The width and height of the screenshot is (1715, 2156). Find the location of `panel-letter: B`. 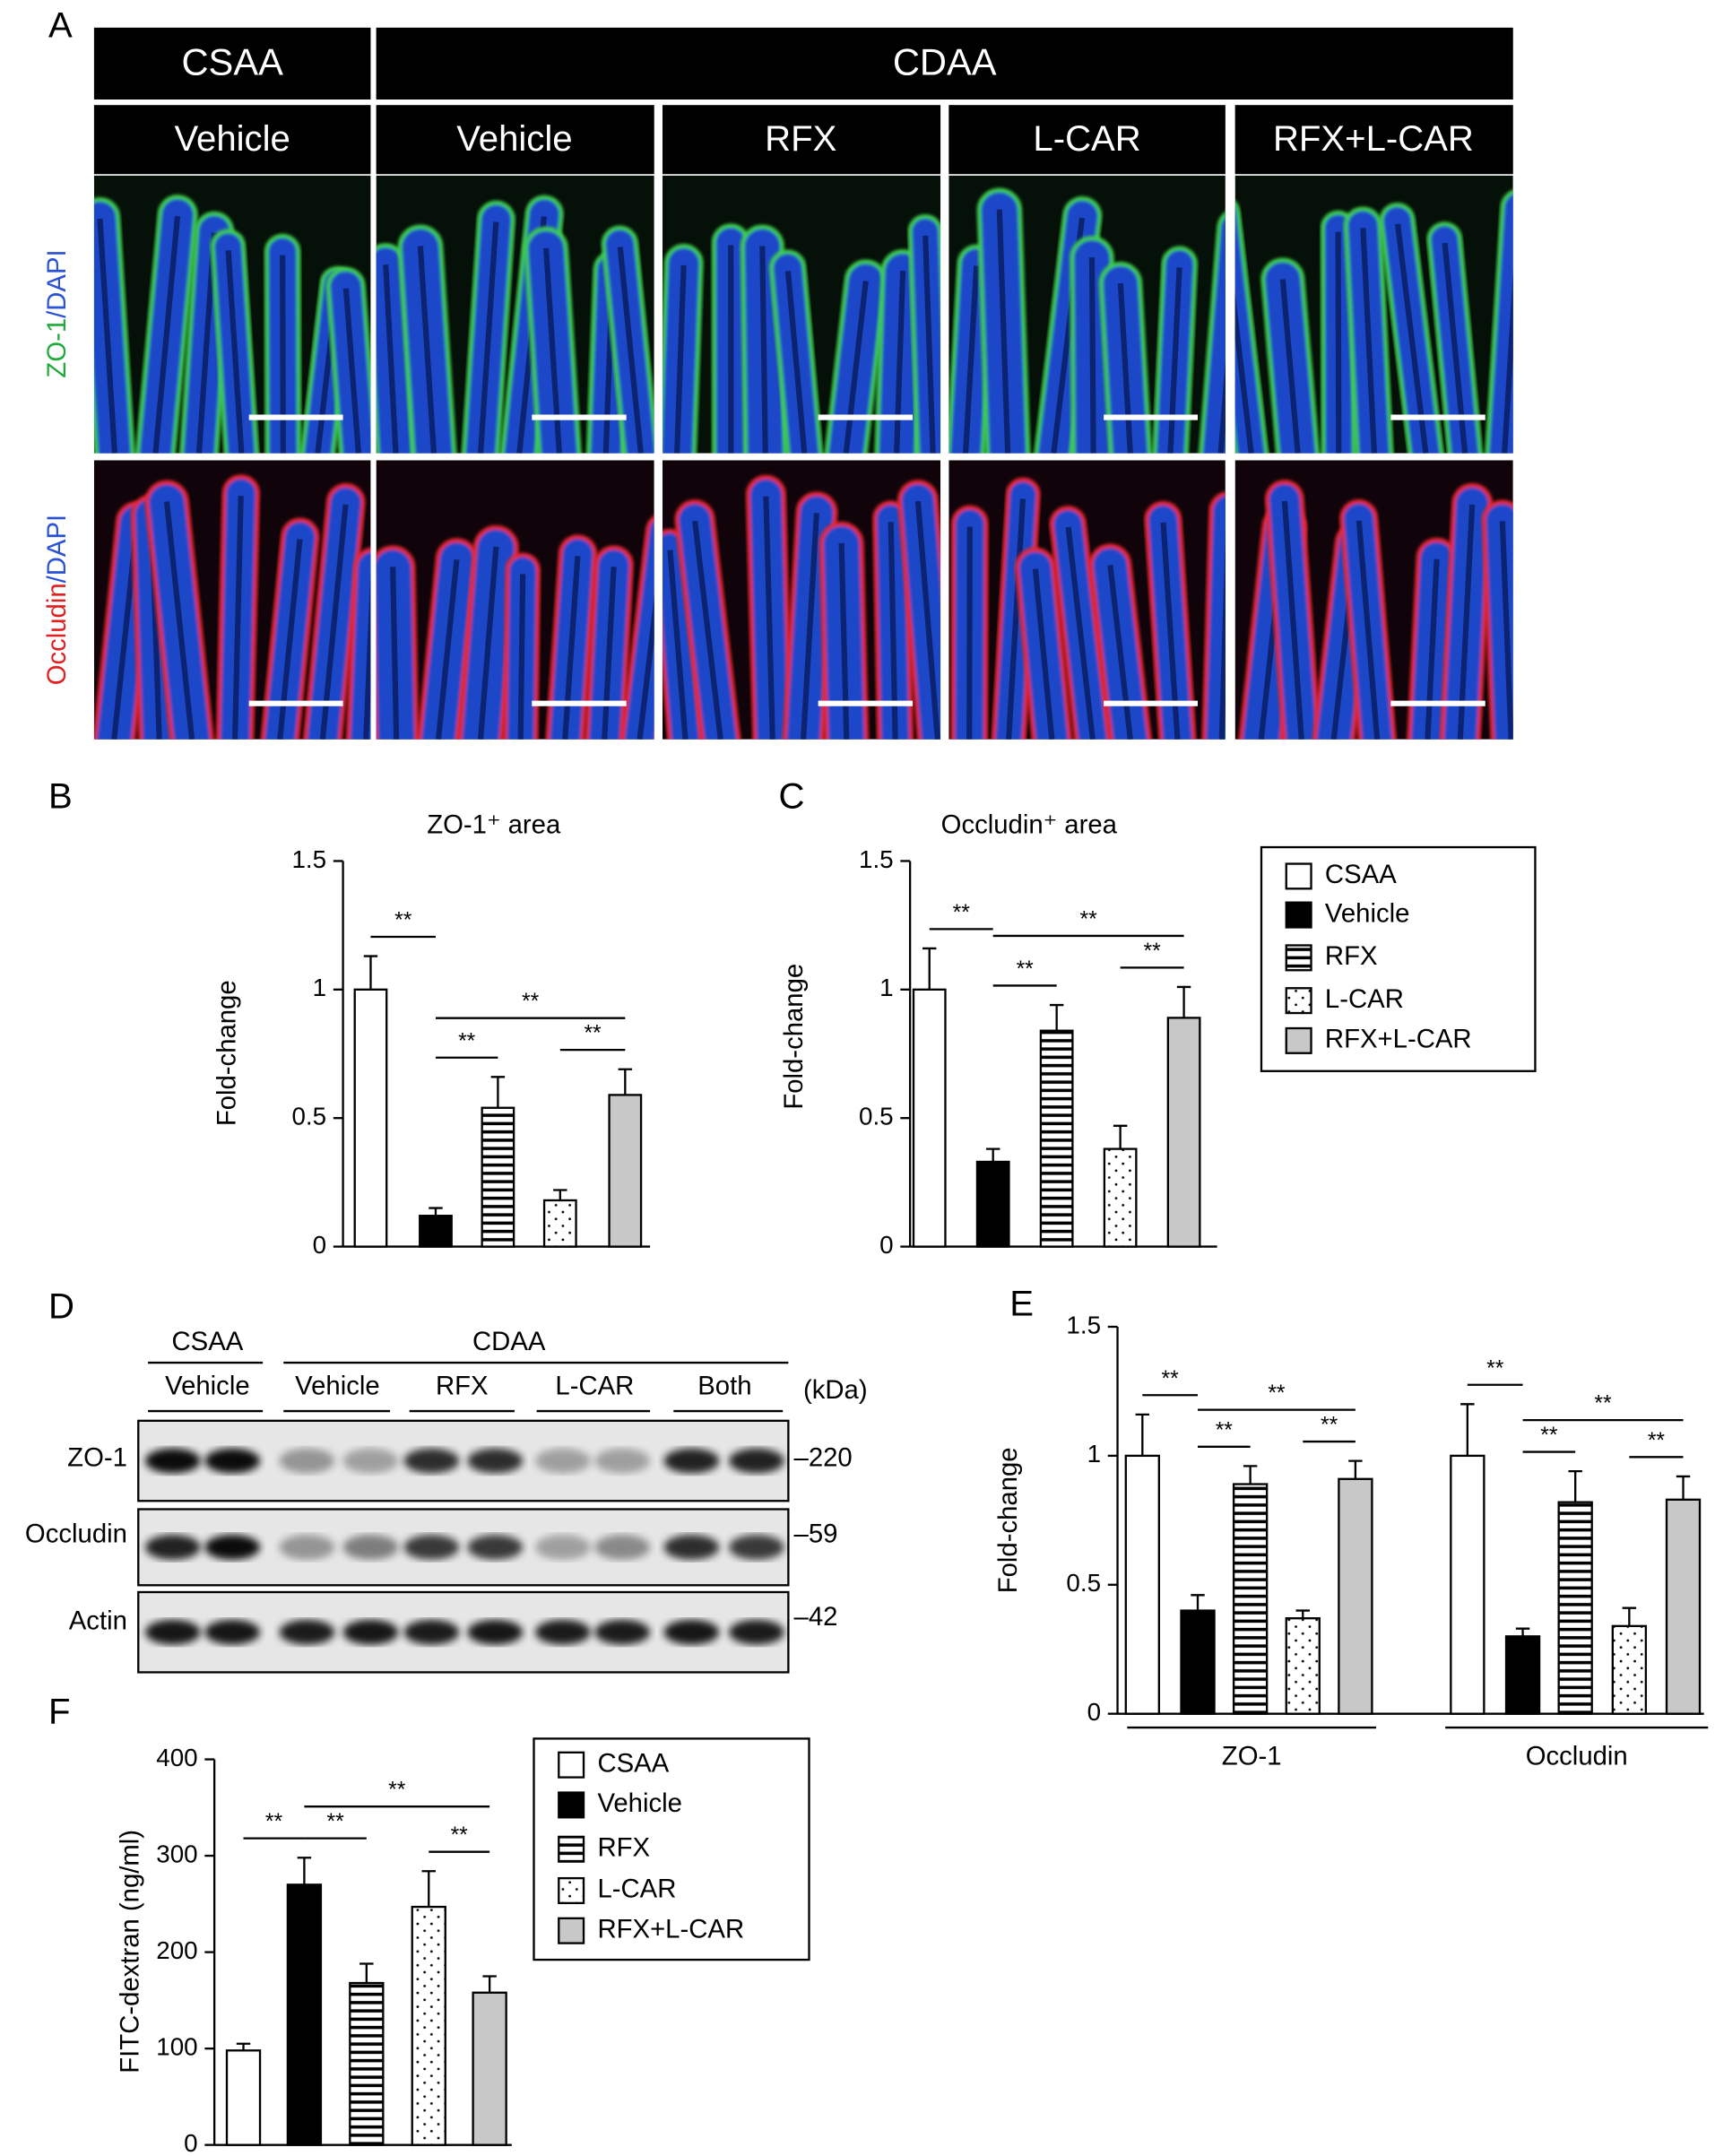

panel-letter: B is located at coordinates (60, 797).